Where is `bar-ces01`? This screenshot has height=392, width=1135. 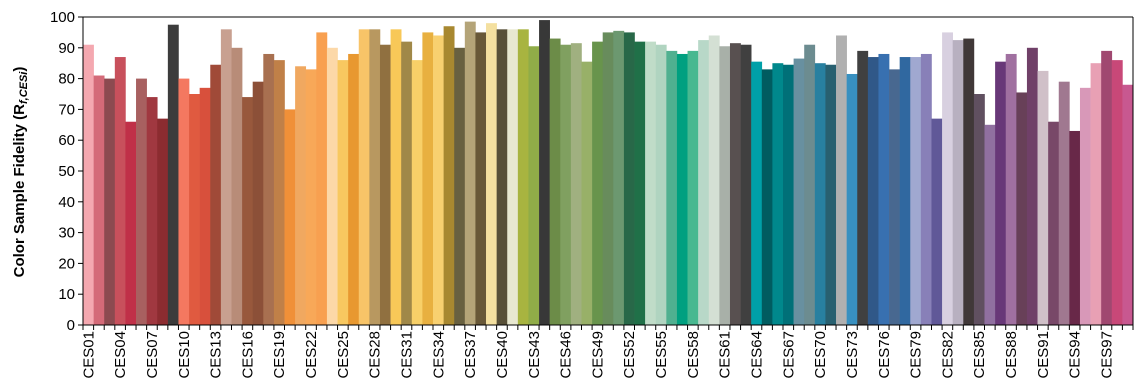
bar-ces01 is located at coordinates (88, 184).